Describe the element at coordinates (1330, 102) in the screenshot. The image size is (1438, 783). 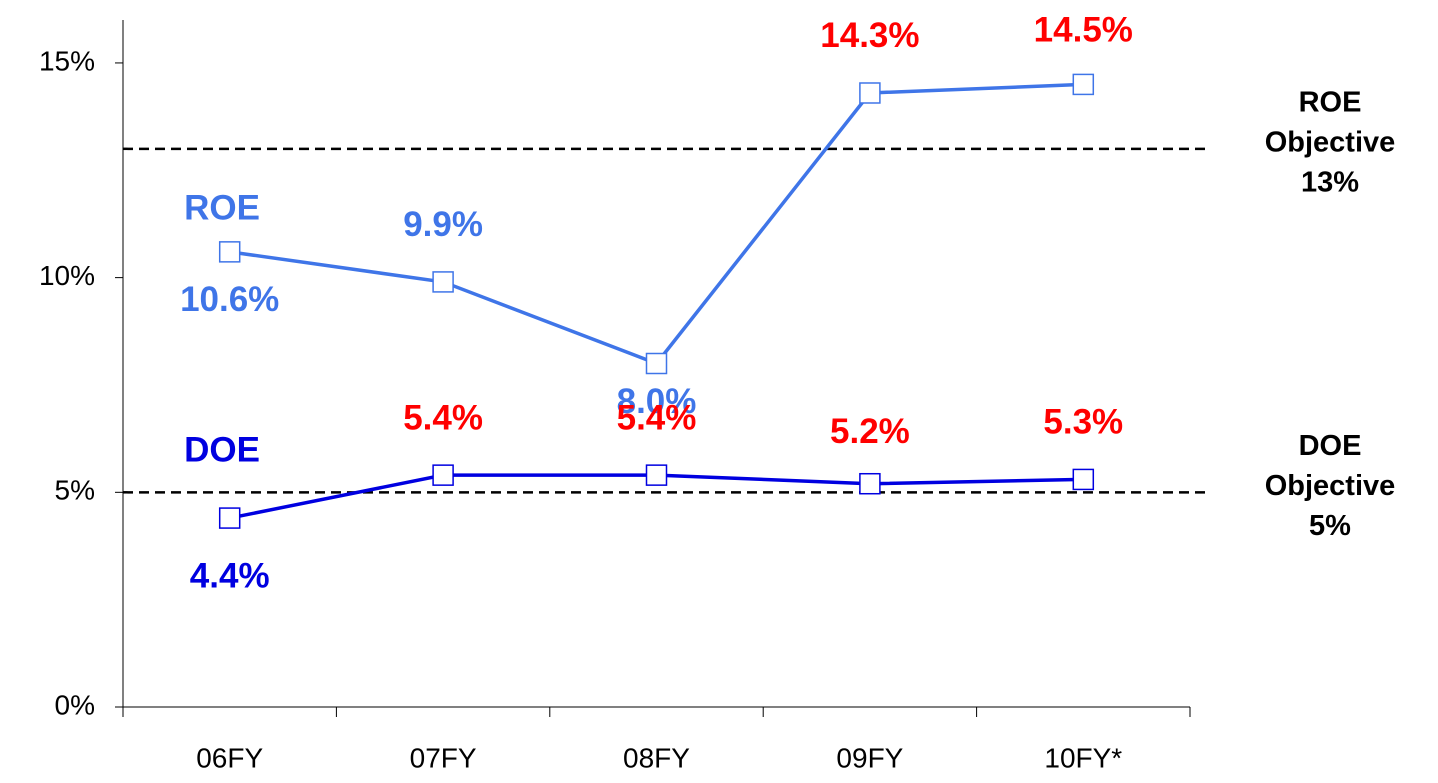
I see `reference-label: ROE` at that location.